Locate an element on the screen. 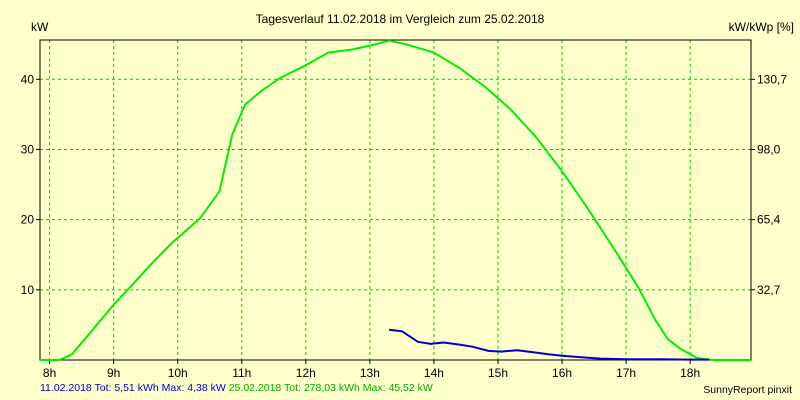 The width and height of the screenshot is (800, 400). y-axis-label-right: kW/kWp [%] is located at coordinates (761, 27).